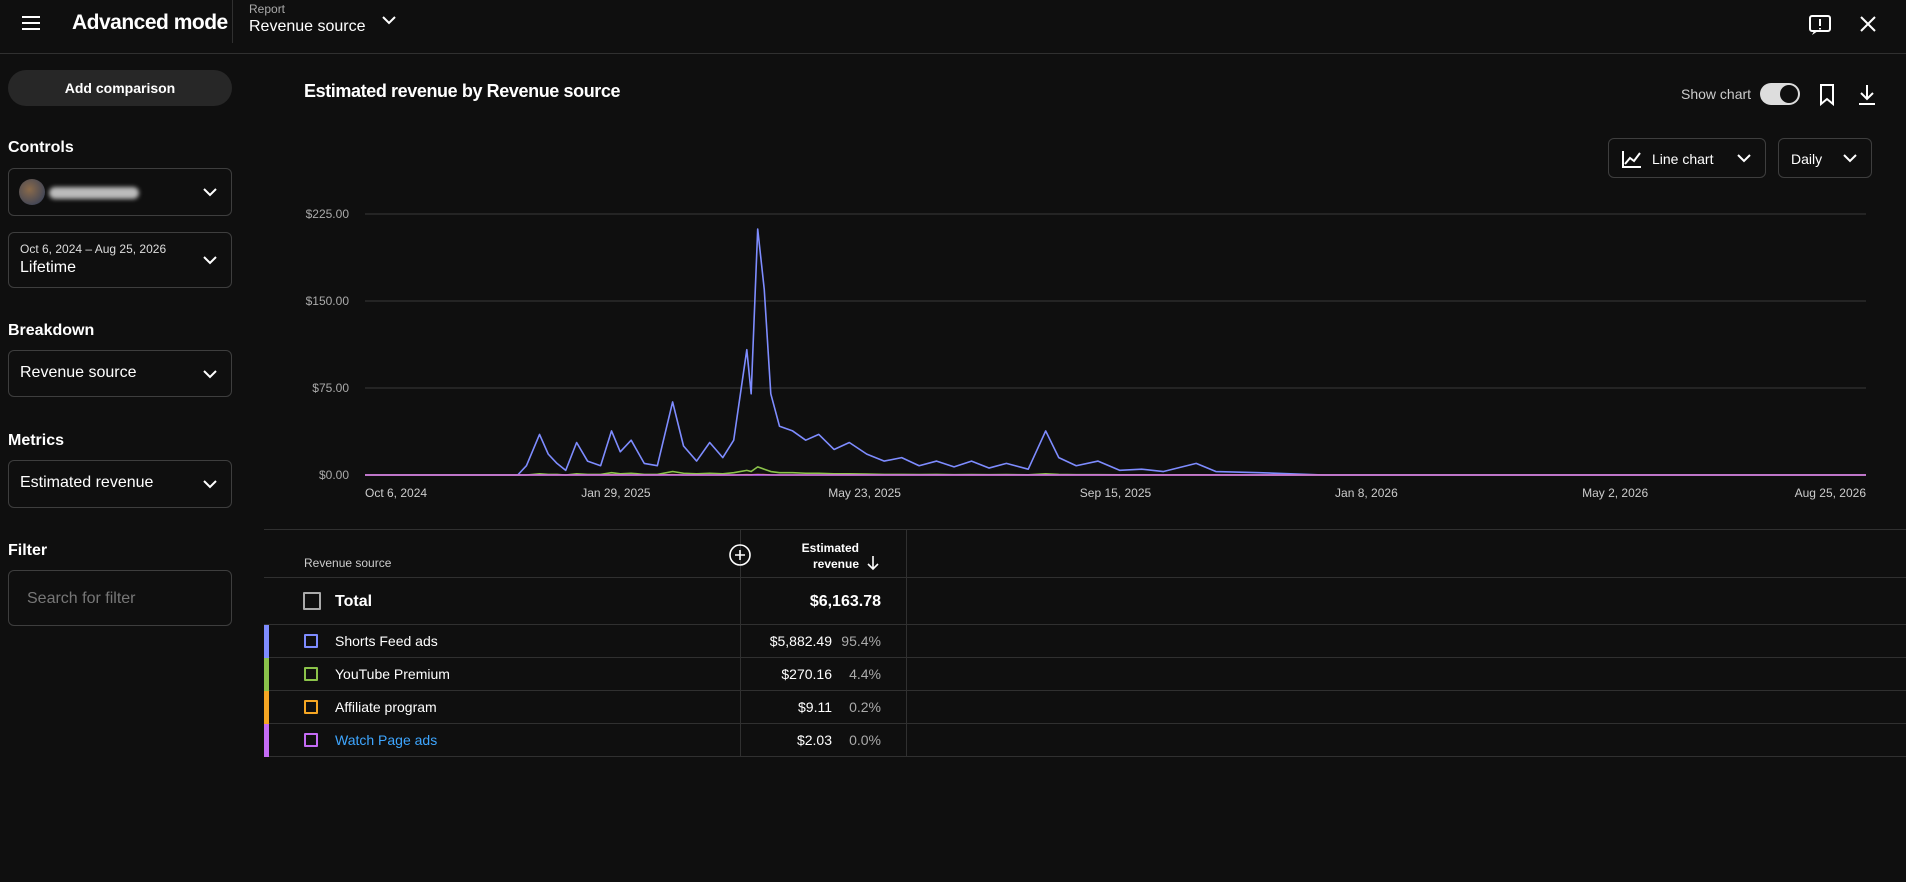  Describe the element at coordinates (1820, 25) in the screenshot. I see `feedback-button` at that location.